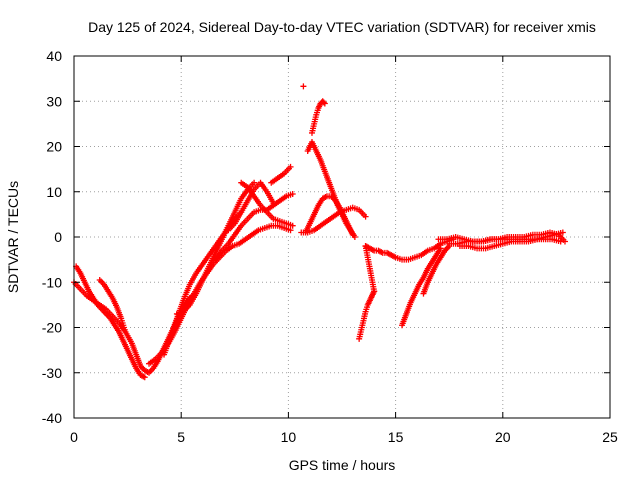 Image resolution: width=640 pixels, height=480 pixels. What do you see at coordinates (54, 56) in the screenshot?
I see `y-tick-label: 40` at bounding box center [54, 56].